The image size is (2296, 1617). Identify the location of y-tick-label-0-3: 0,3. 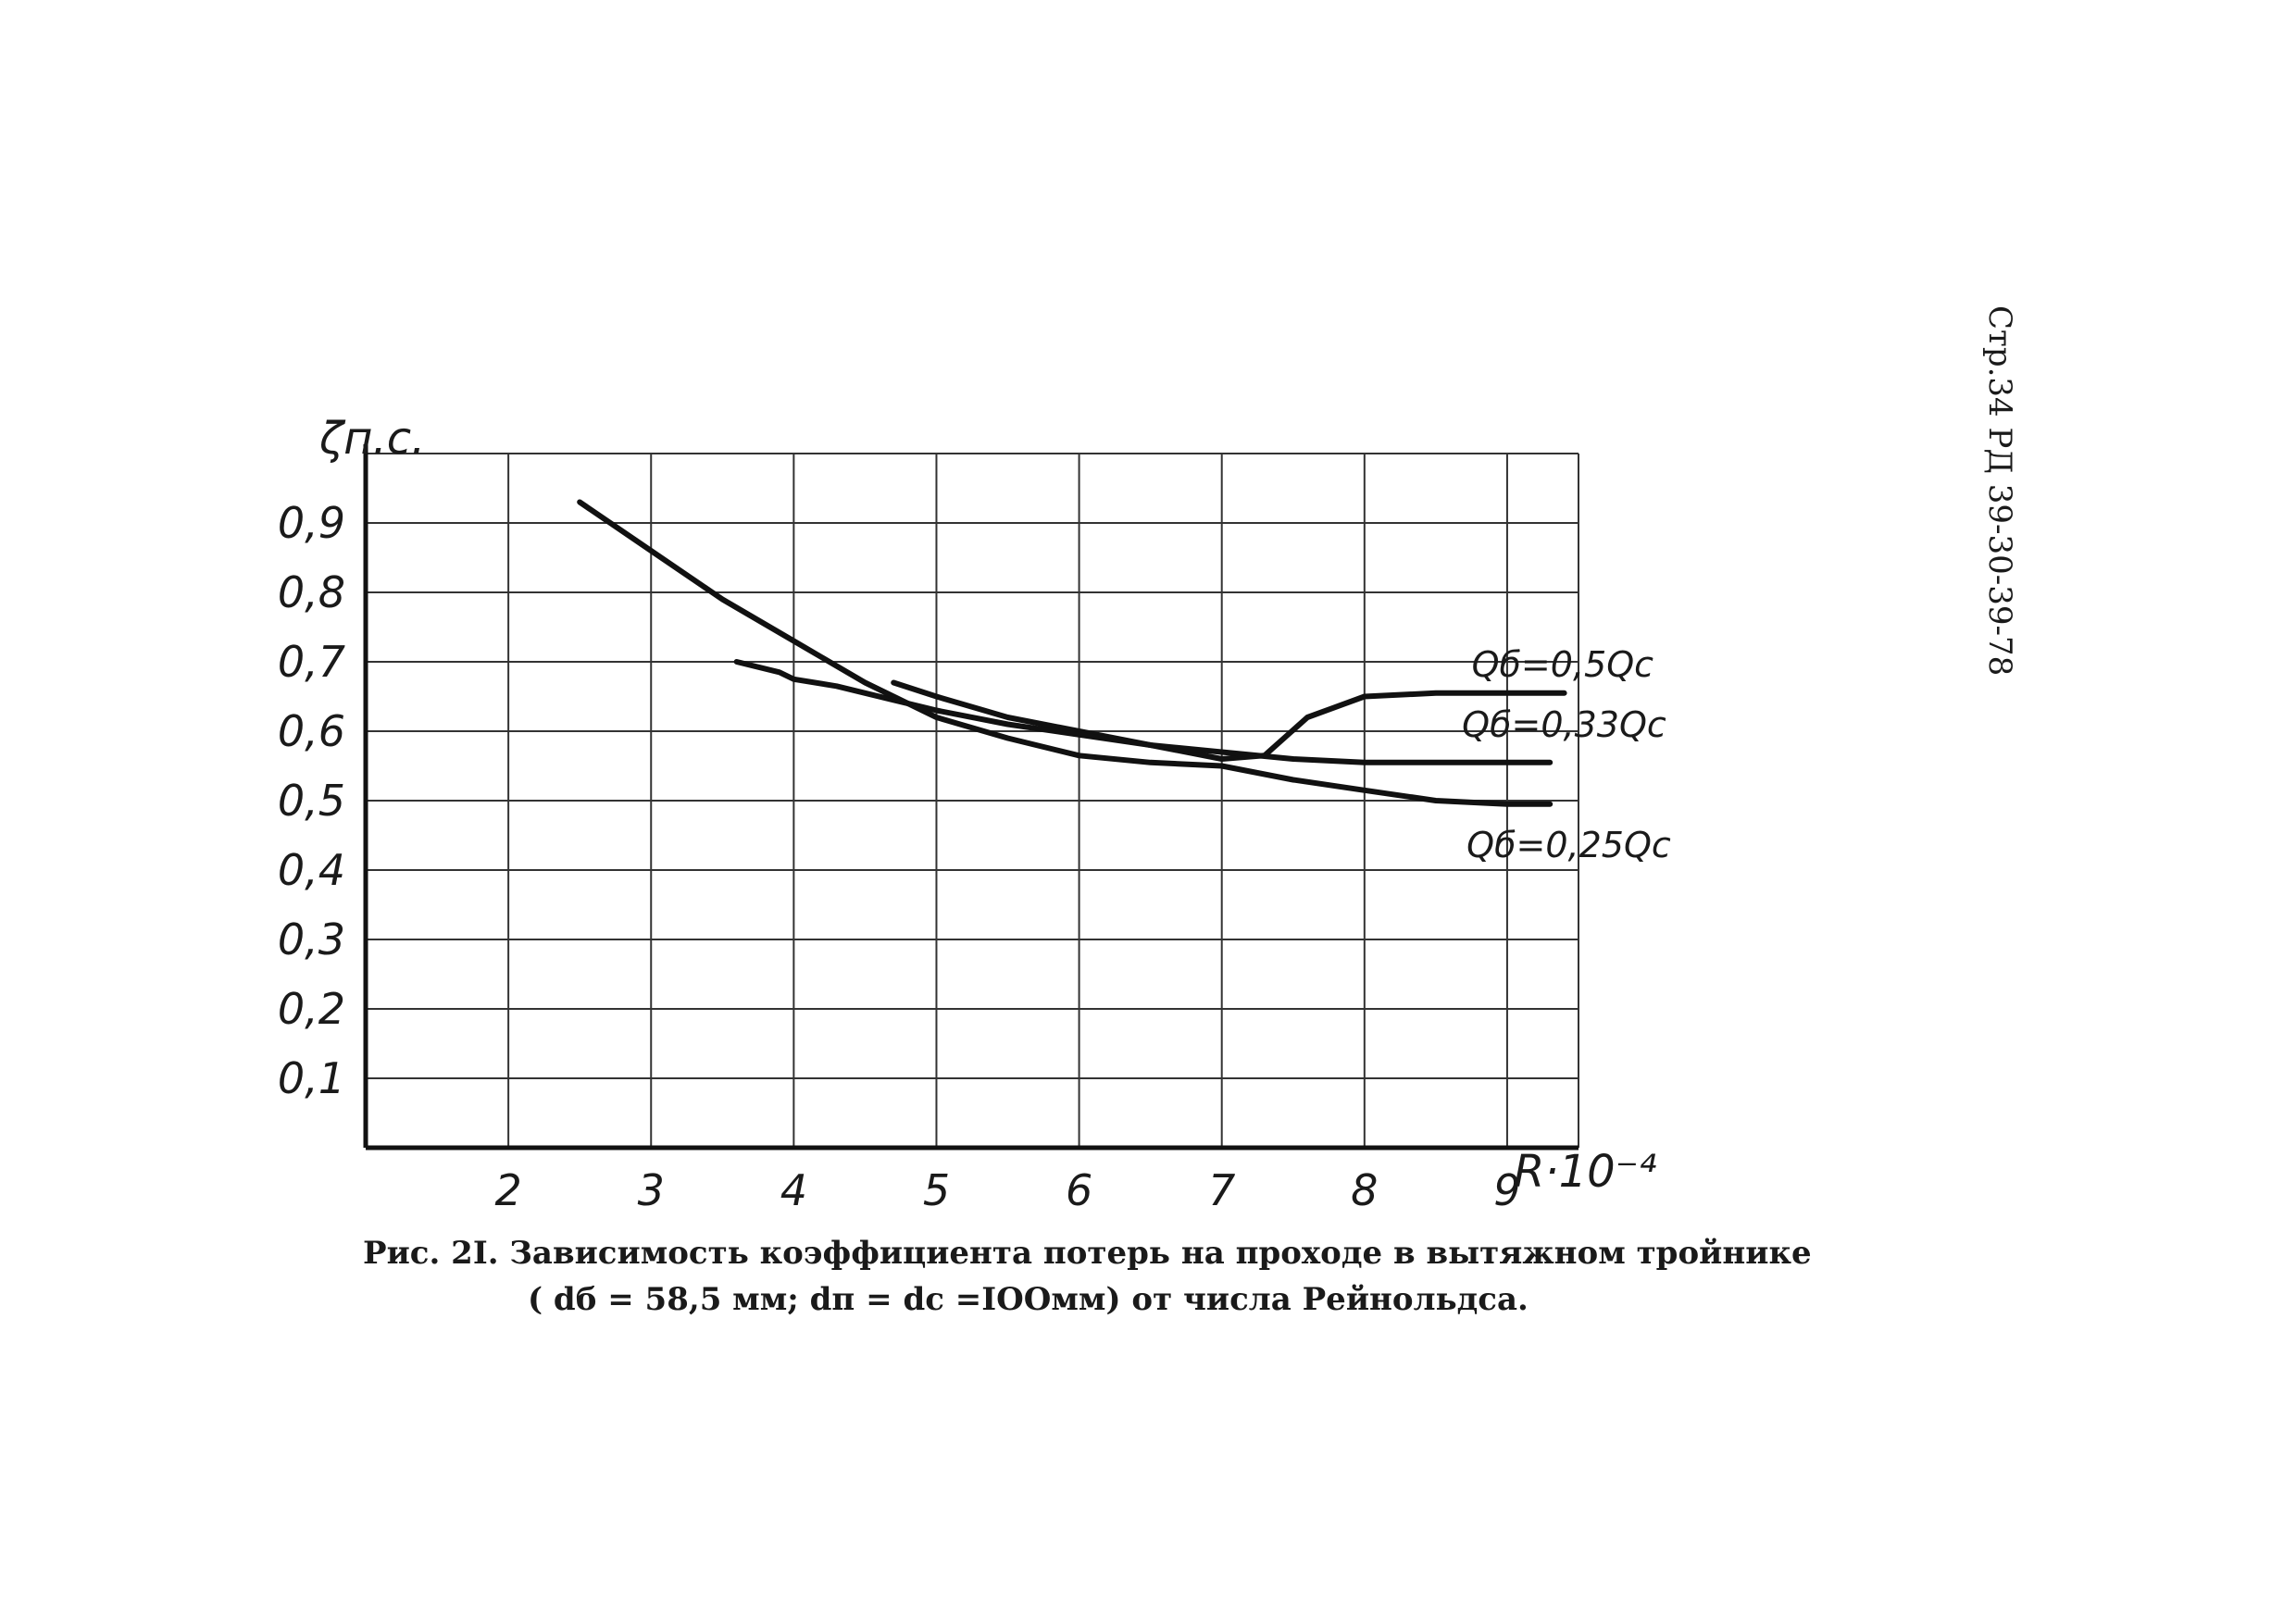
(311, 939).